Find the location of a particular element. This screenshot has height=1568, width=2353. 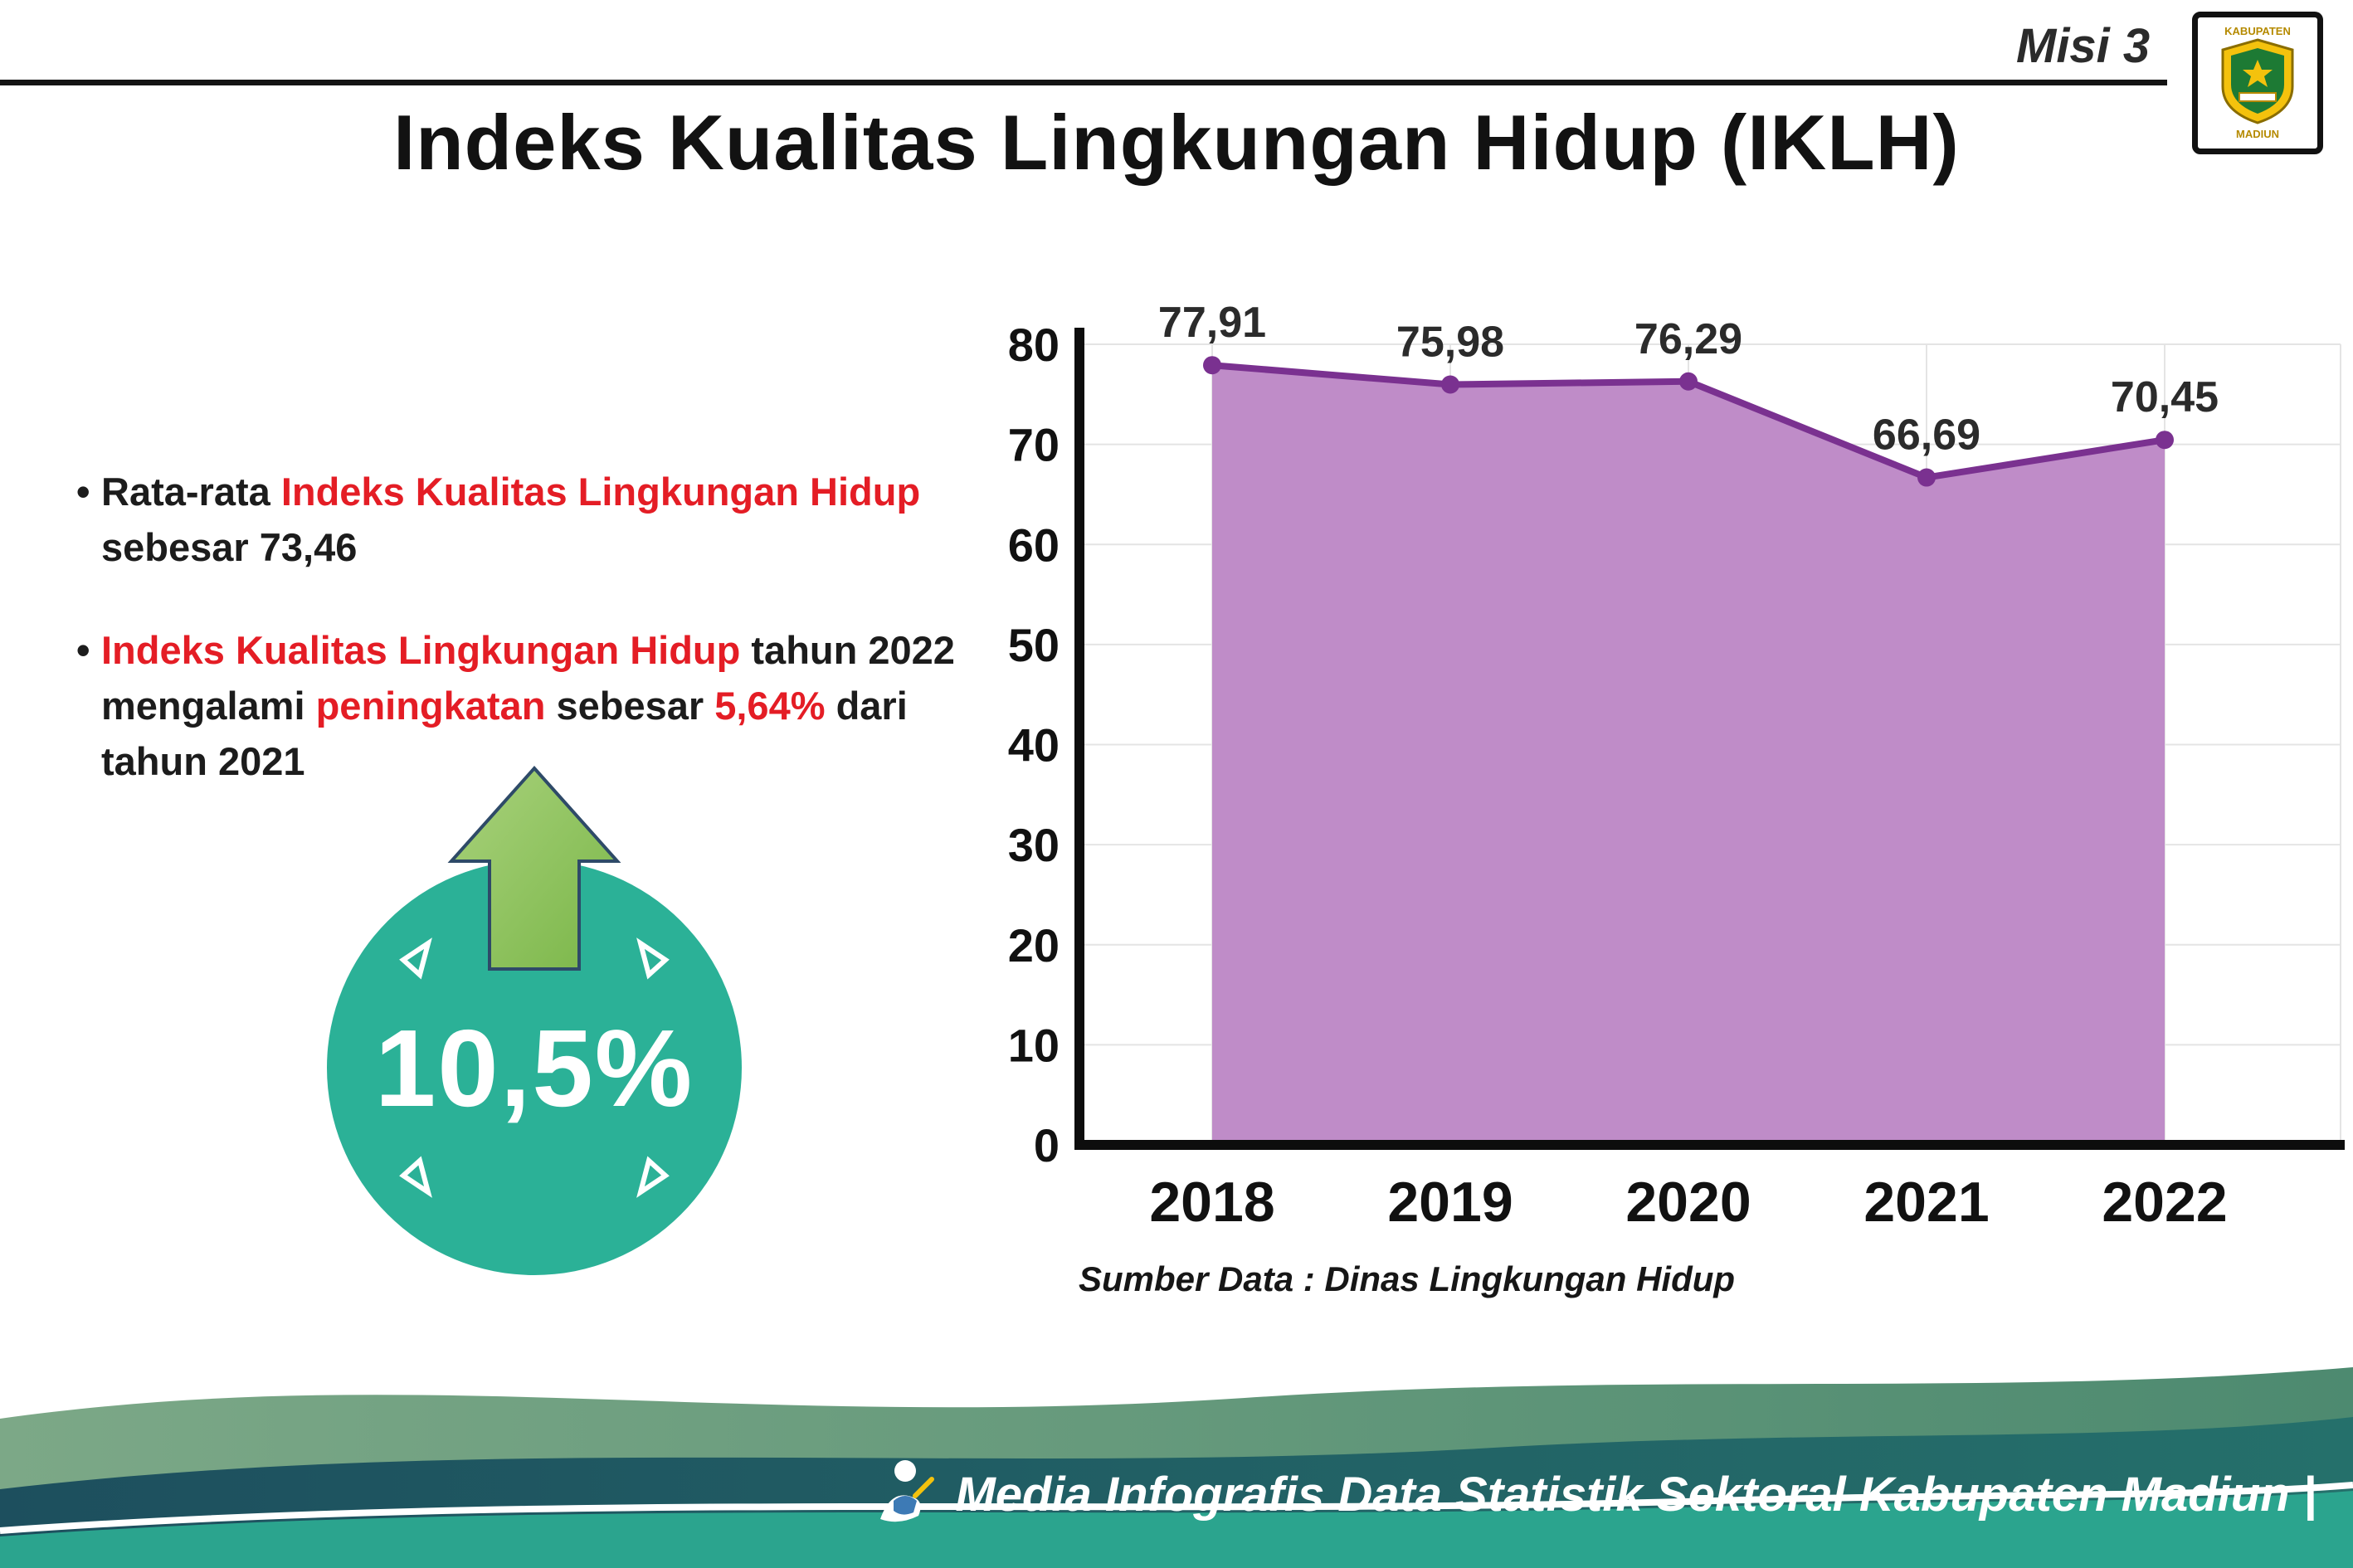

increase-arrow-icon is located at coordinates (534, 868).